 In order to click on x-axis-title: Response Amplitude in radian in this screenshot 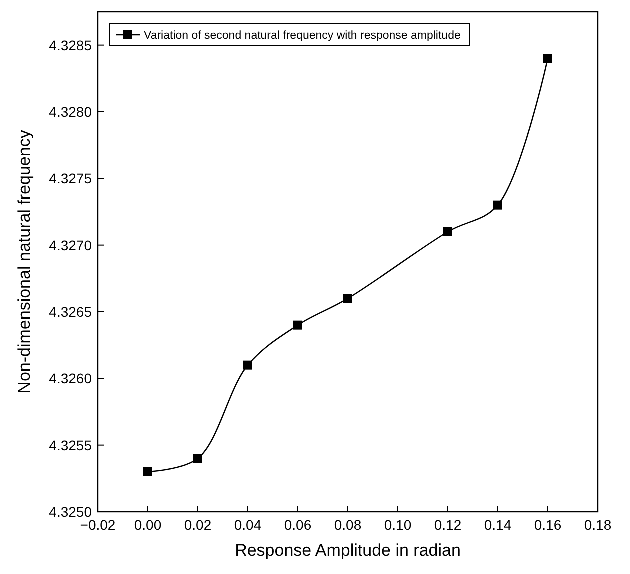, I will do `click(348, 550)`.